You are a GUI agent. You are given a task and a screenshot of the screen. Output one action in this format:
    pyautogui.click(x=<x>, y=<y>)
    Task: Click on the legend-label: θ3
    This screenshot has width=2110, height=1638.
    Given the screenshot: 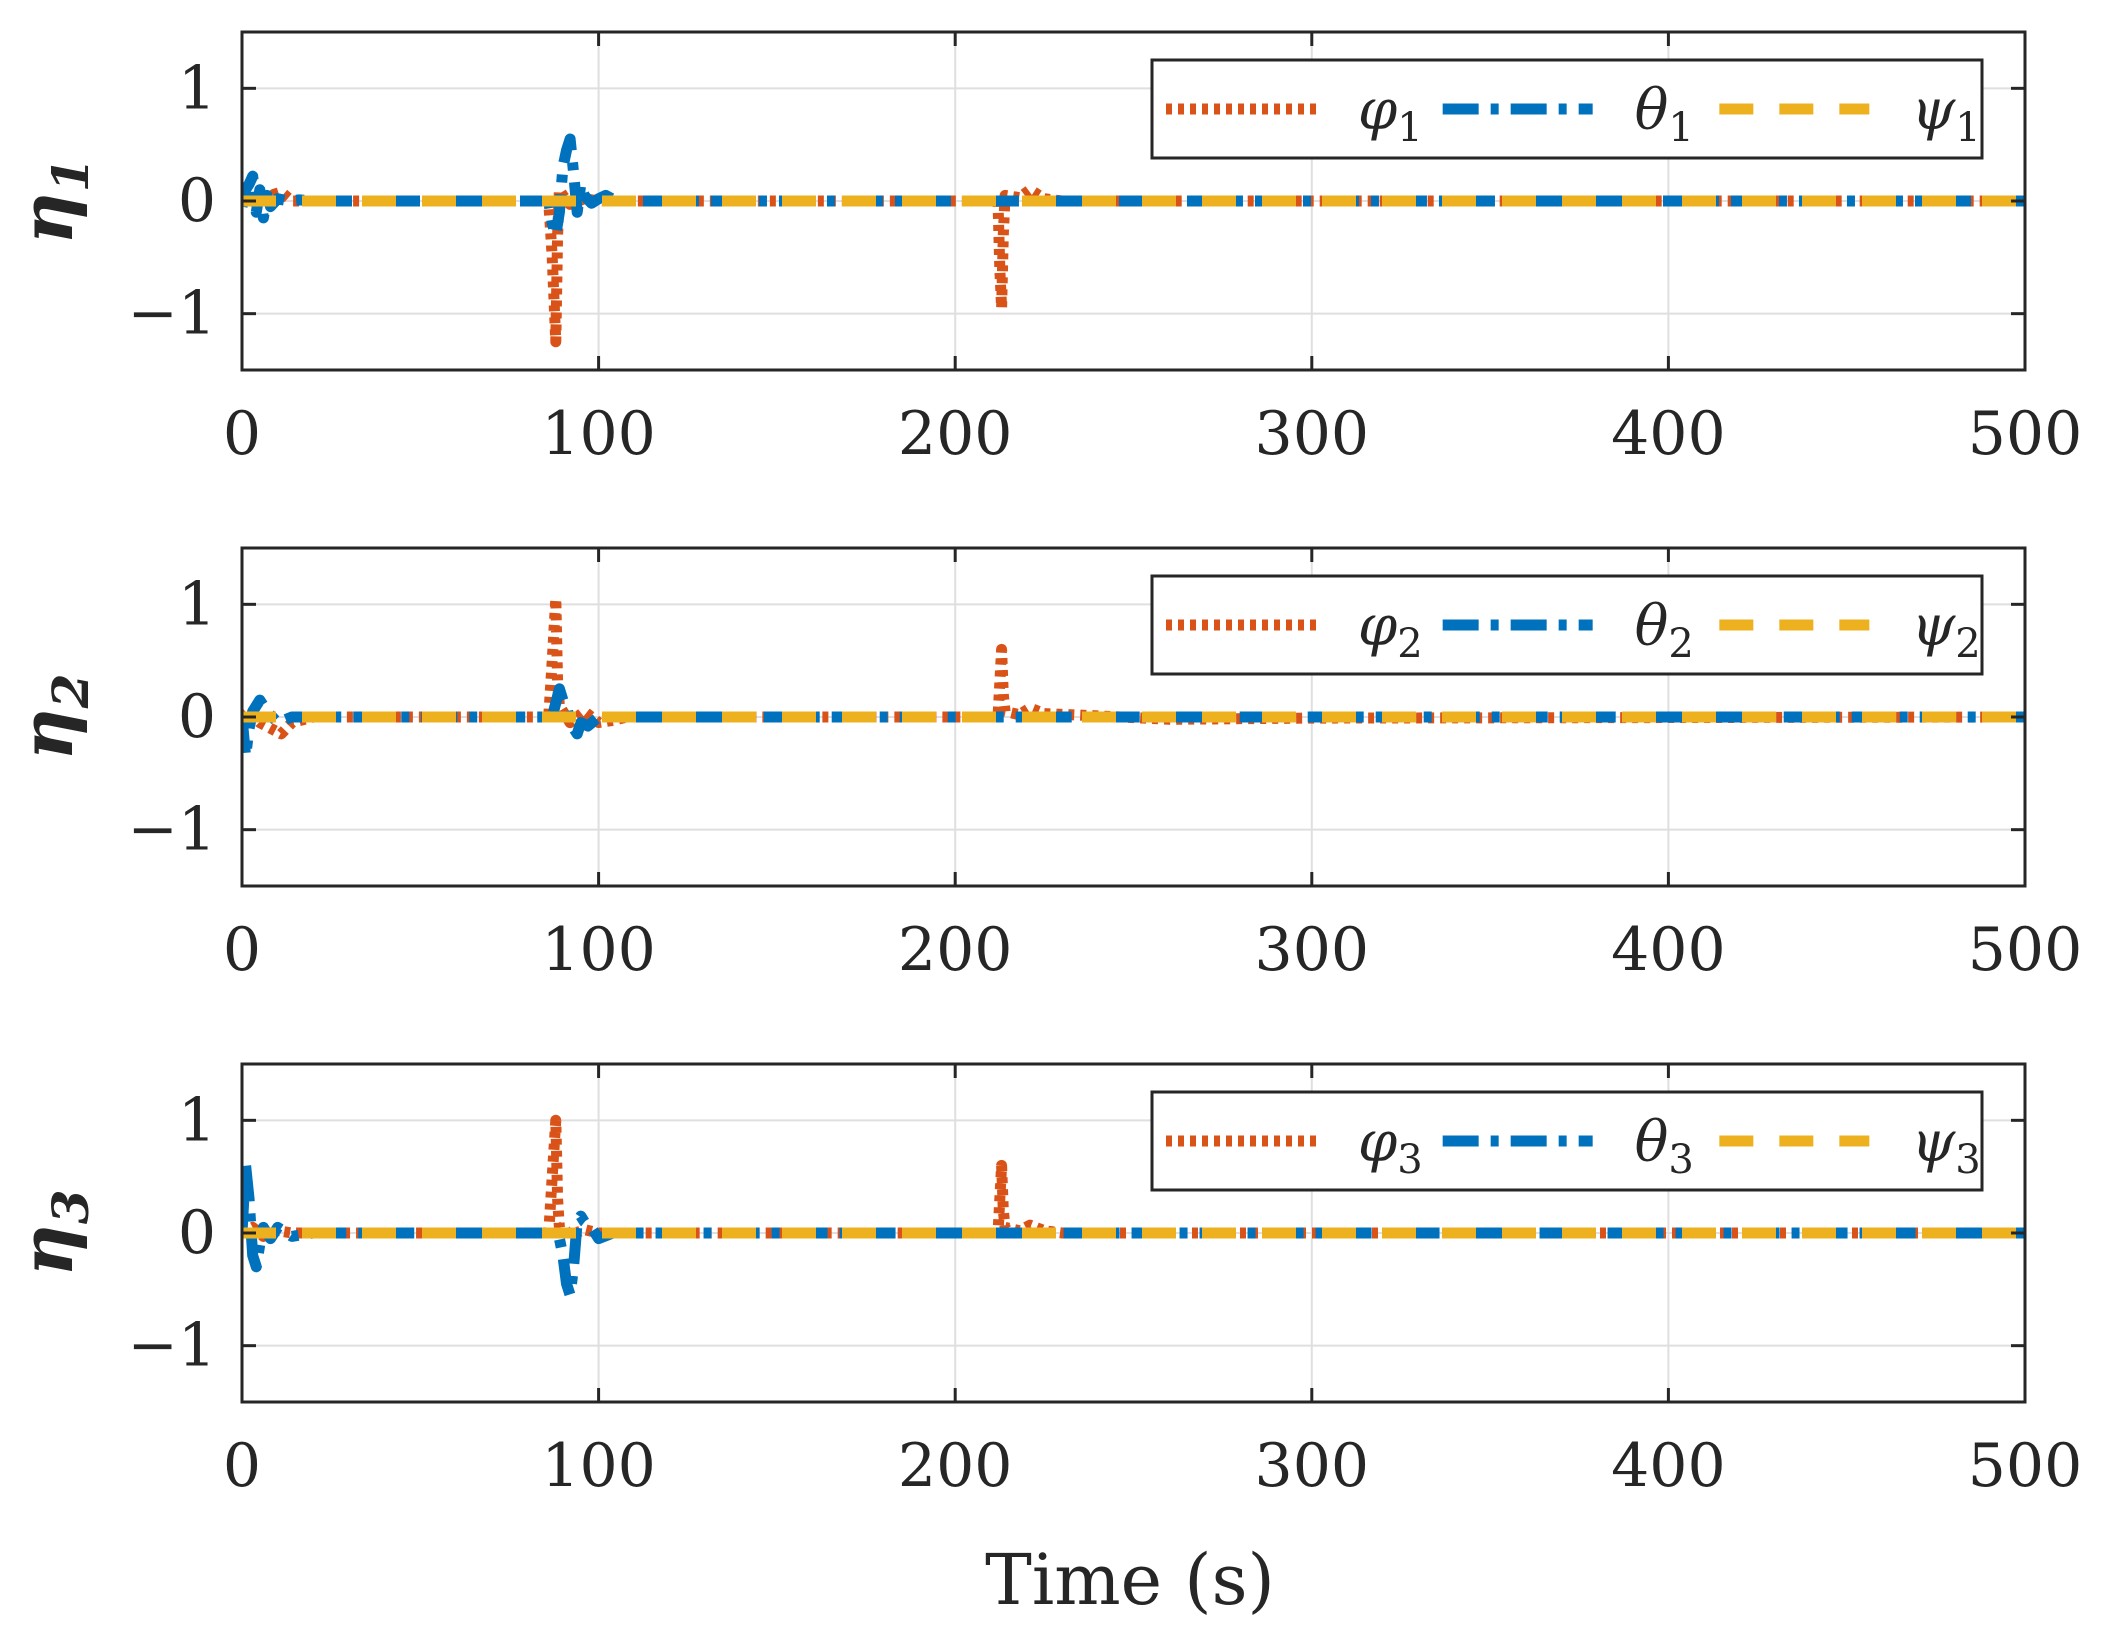 What is the action you would take?
    pyautogui.click(x=1664, y=1146)
    